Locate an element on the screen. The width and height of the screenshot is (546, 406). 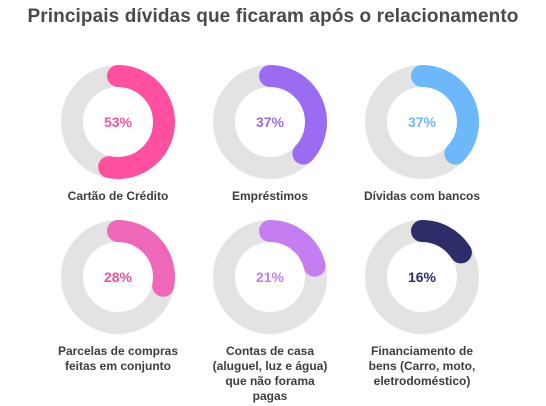
label-line: Empréstimos is located at coordinates (270, 196).